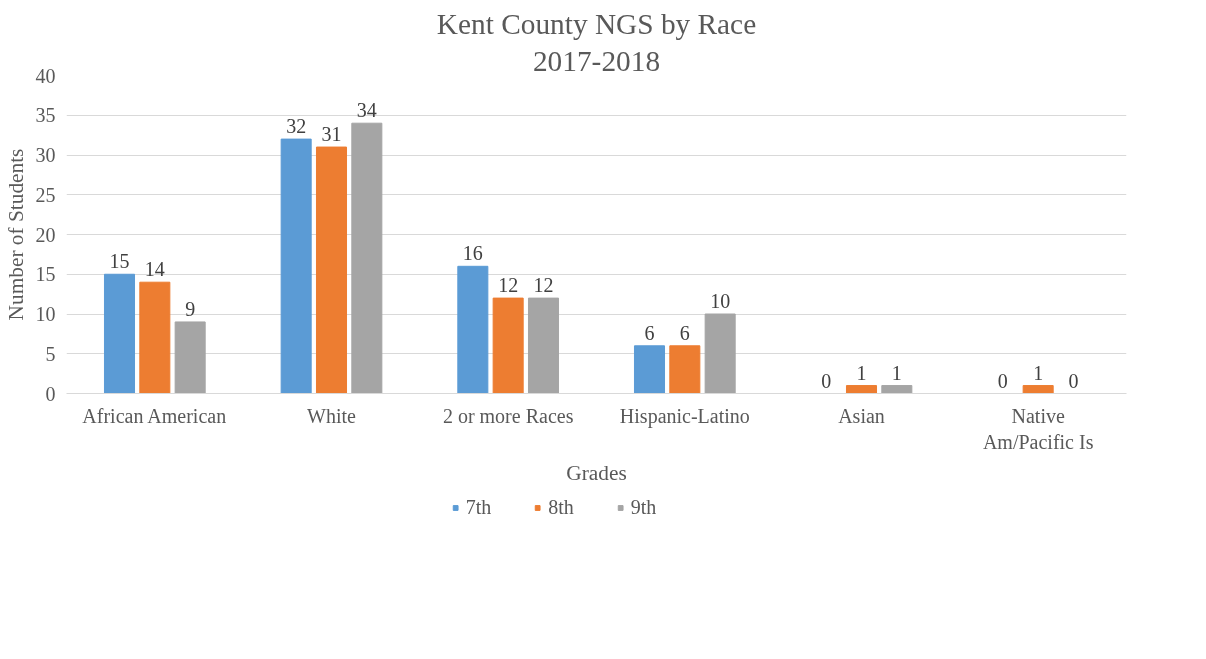  I want to click on data-label: 9, so click(190, 308).